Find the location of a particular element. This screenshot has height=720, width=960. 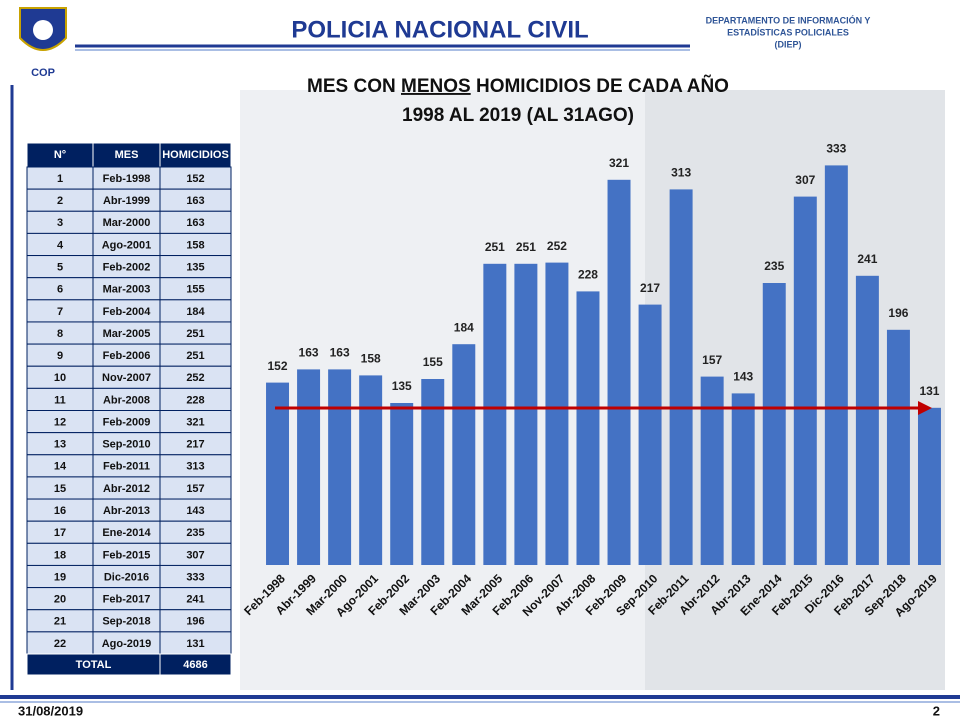

chart-title: MES CON MENOS HOMICIDIOS DE CADA AÑO is located at coordinates (518, 86).